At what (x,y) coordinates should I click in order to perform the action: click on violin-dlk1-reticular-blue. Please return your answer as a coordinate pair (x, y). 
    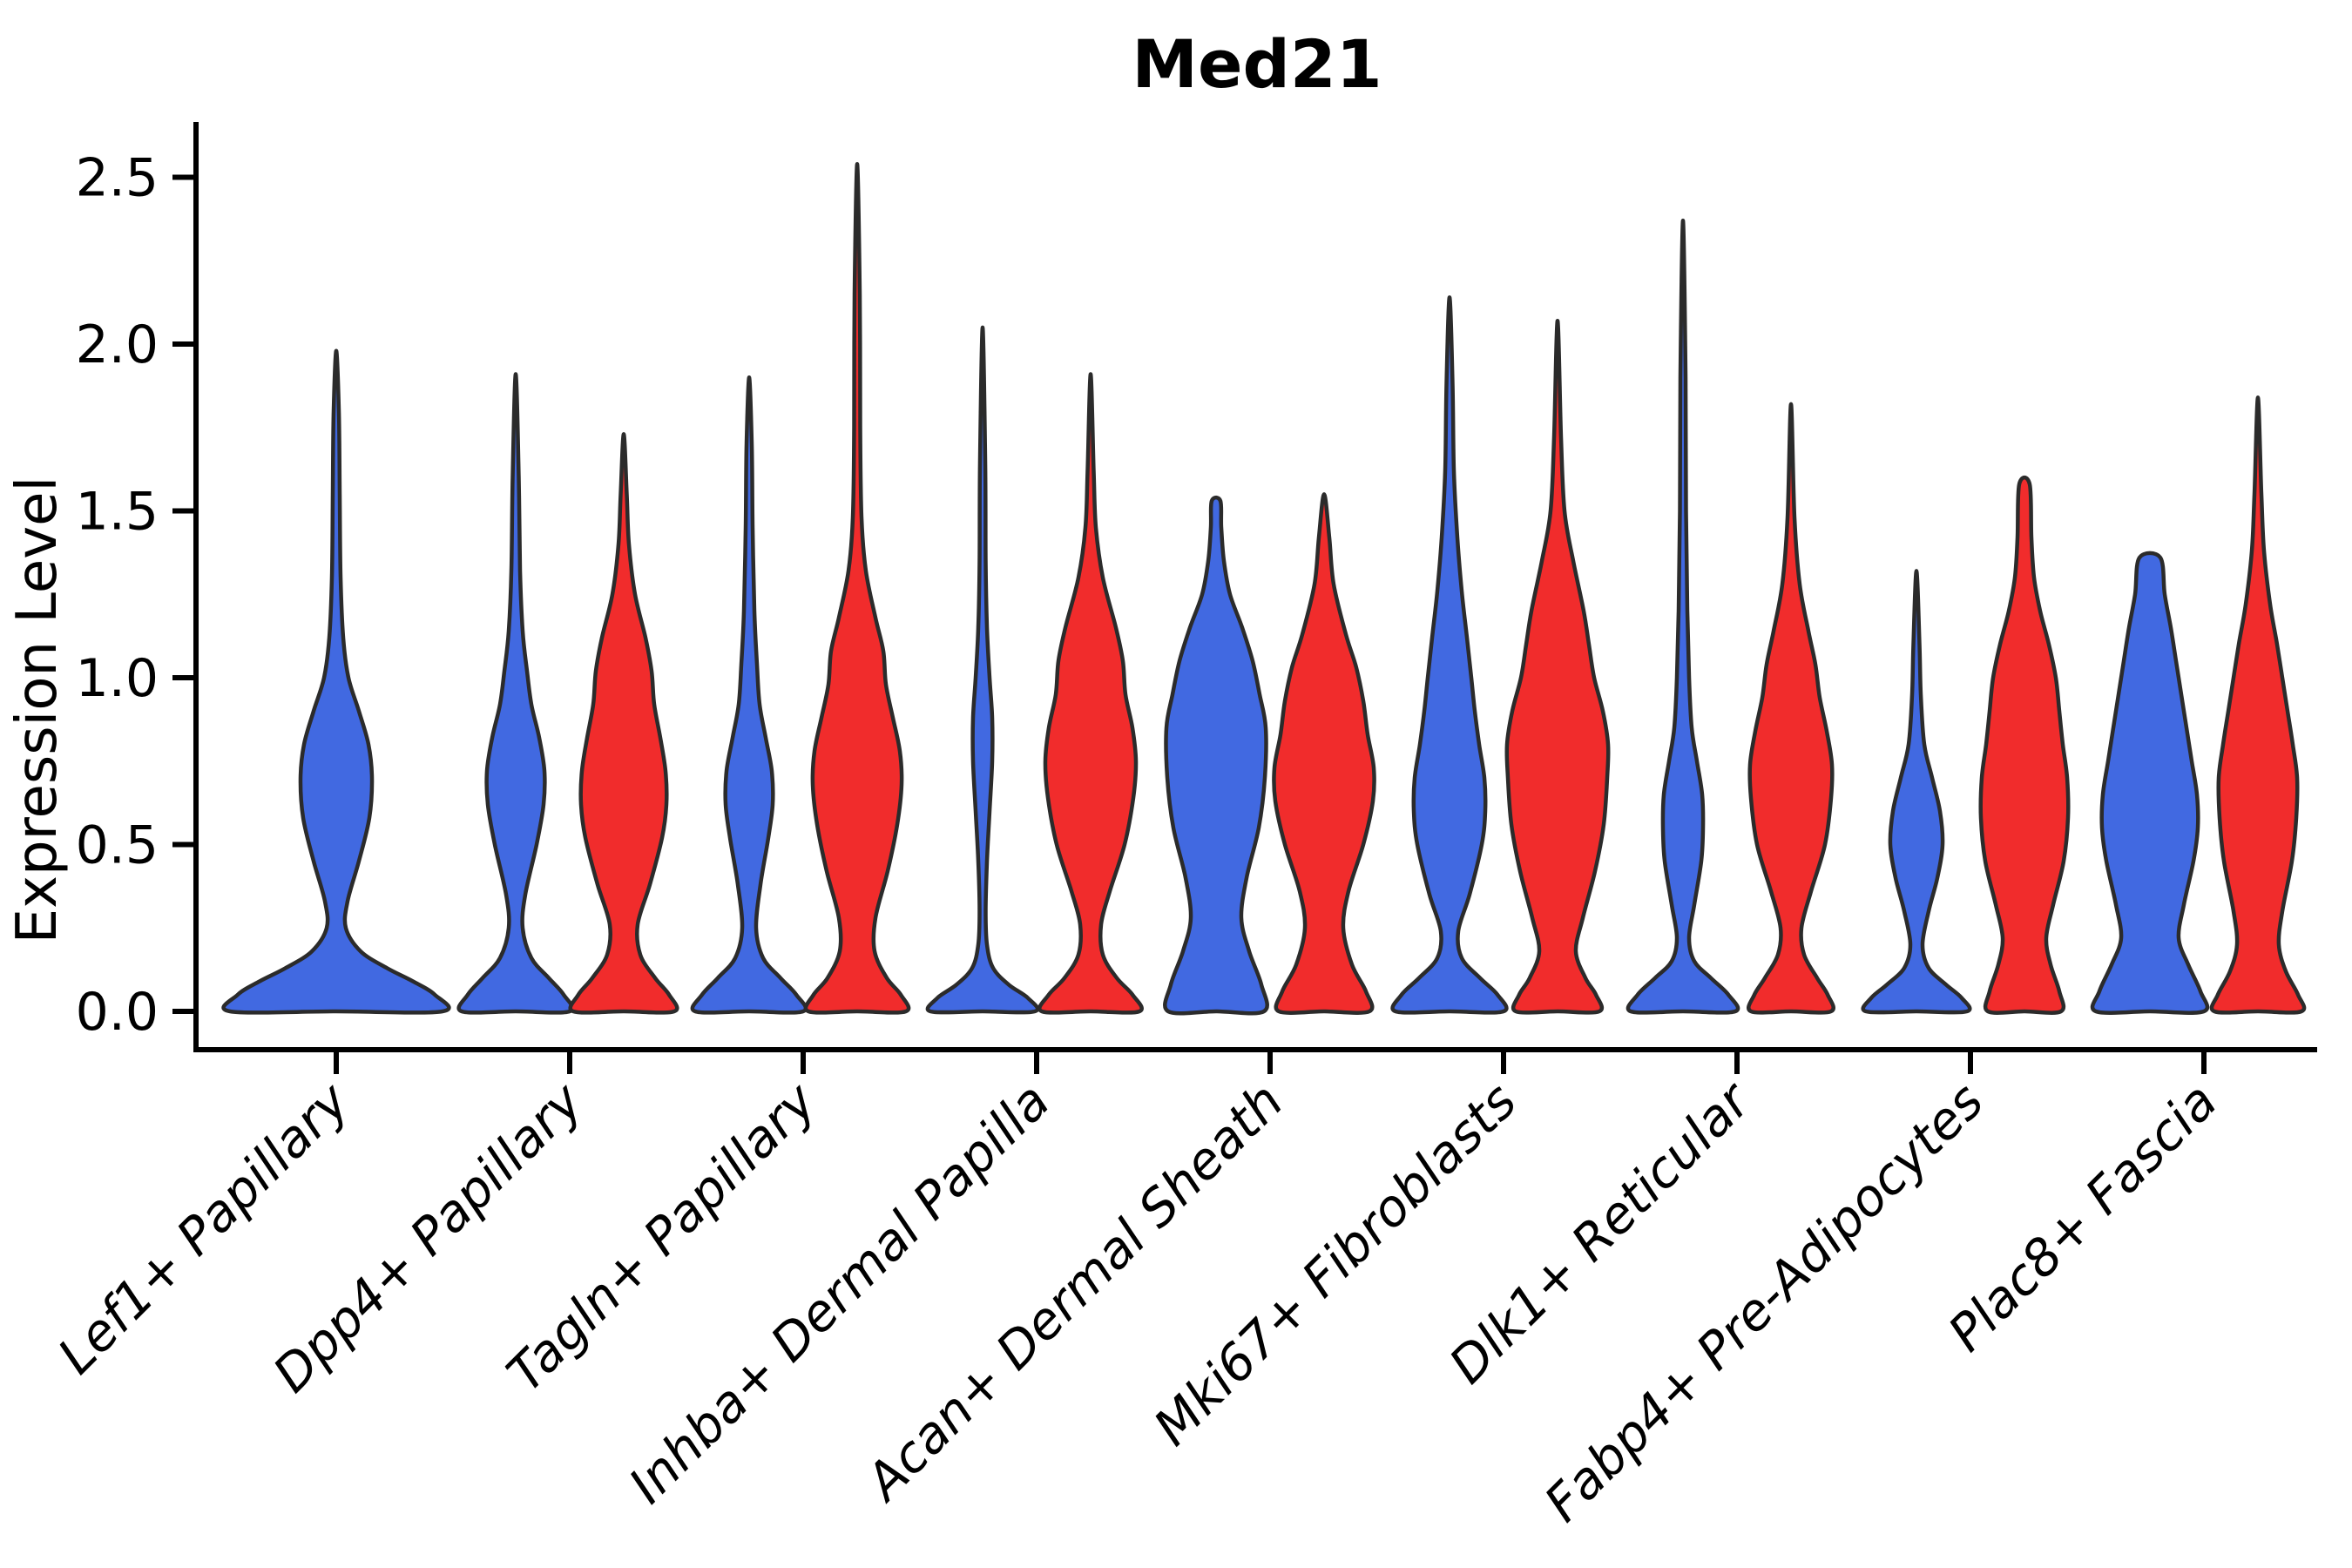
    Looking at the image, I should click on (1683, 617).